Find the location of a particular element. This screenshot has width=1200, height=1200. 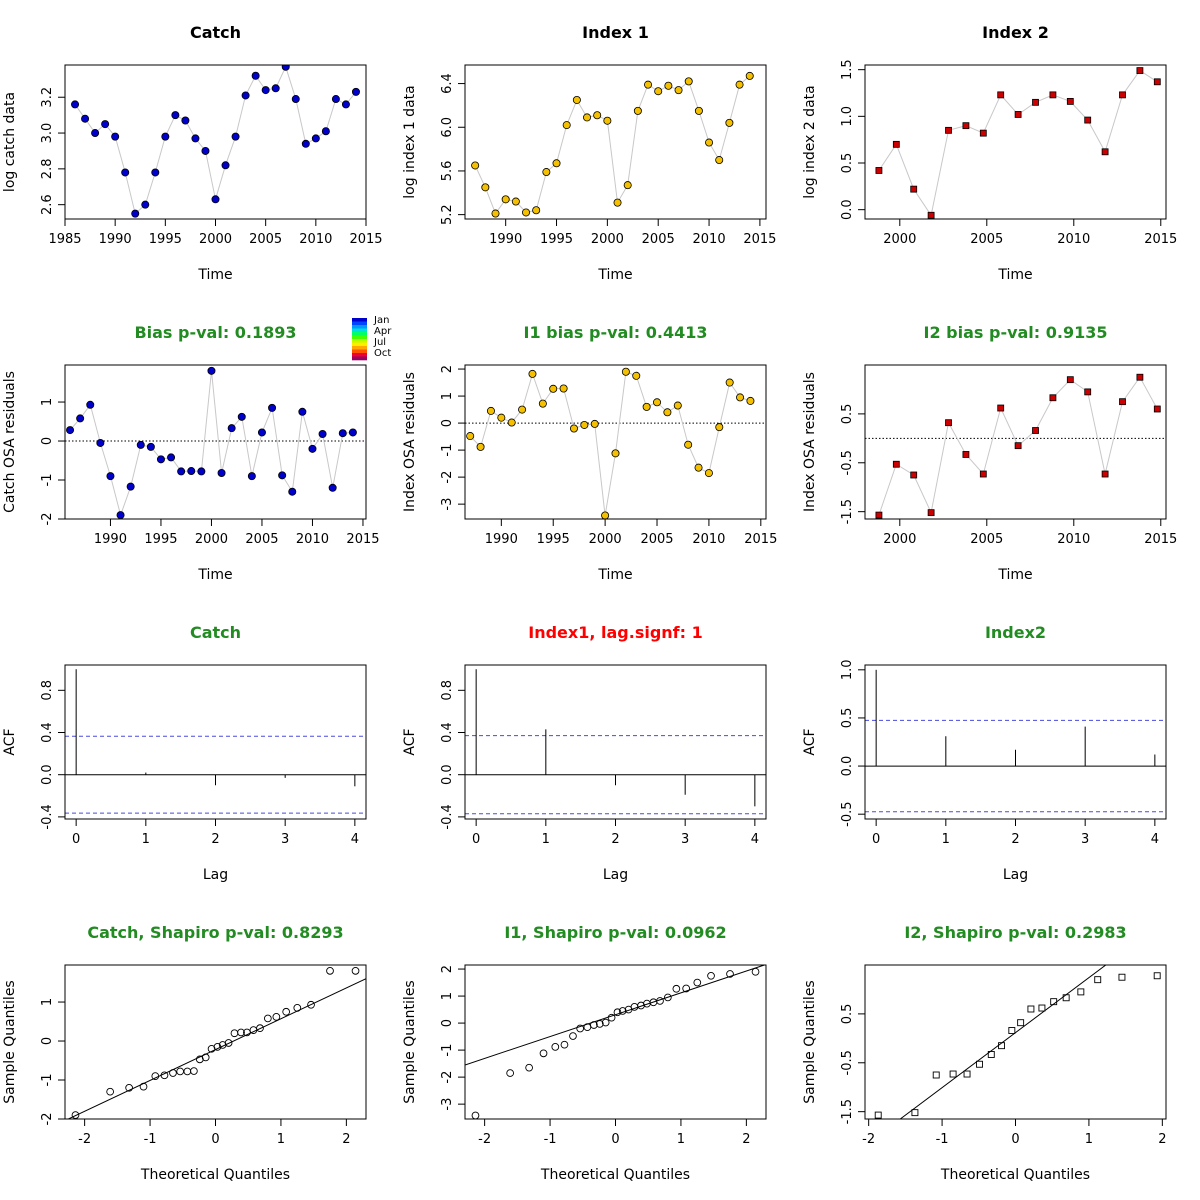

x-tick-label: 2010 is located at coordinates (1073, 239).